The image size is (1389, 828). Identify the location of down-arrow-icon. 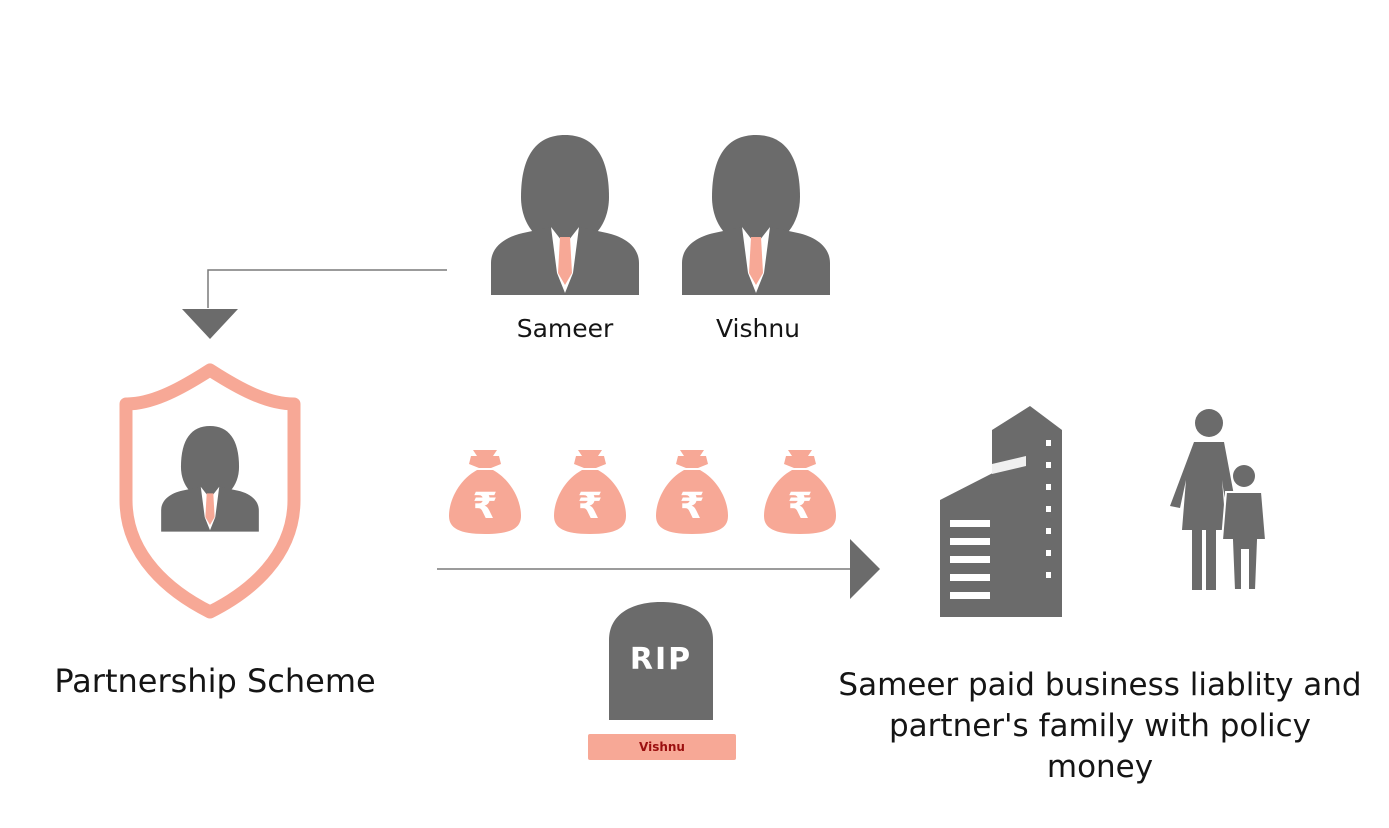
(210, 324).